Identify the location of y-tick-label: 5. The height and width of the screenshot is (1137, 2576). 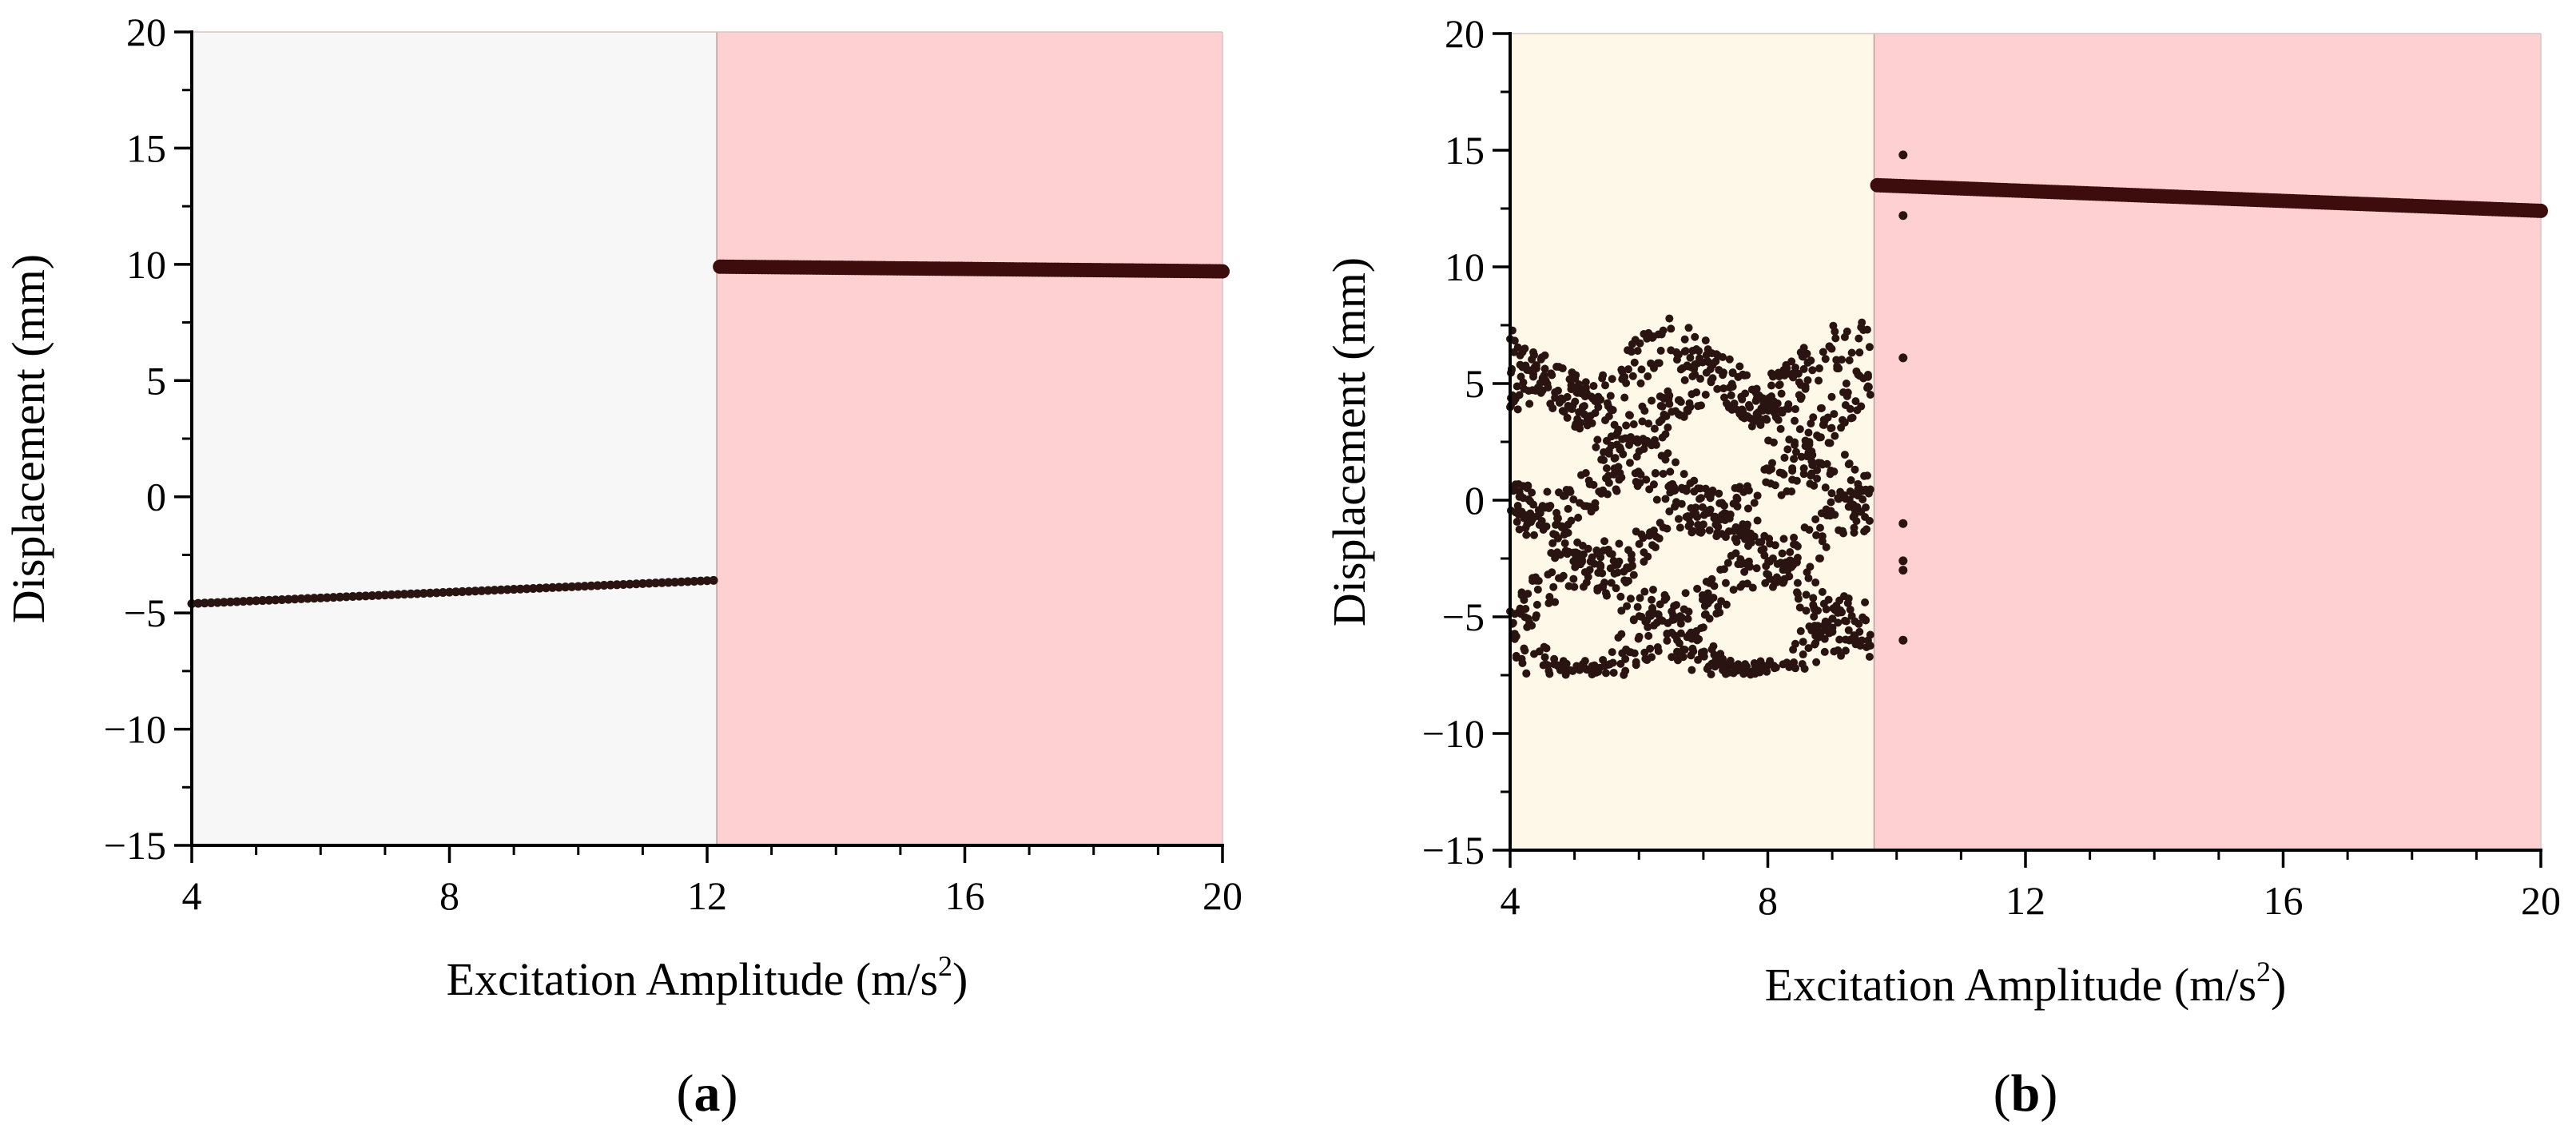
(156, 380).